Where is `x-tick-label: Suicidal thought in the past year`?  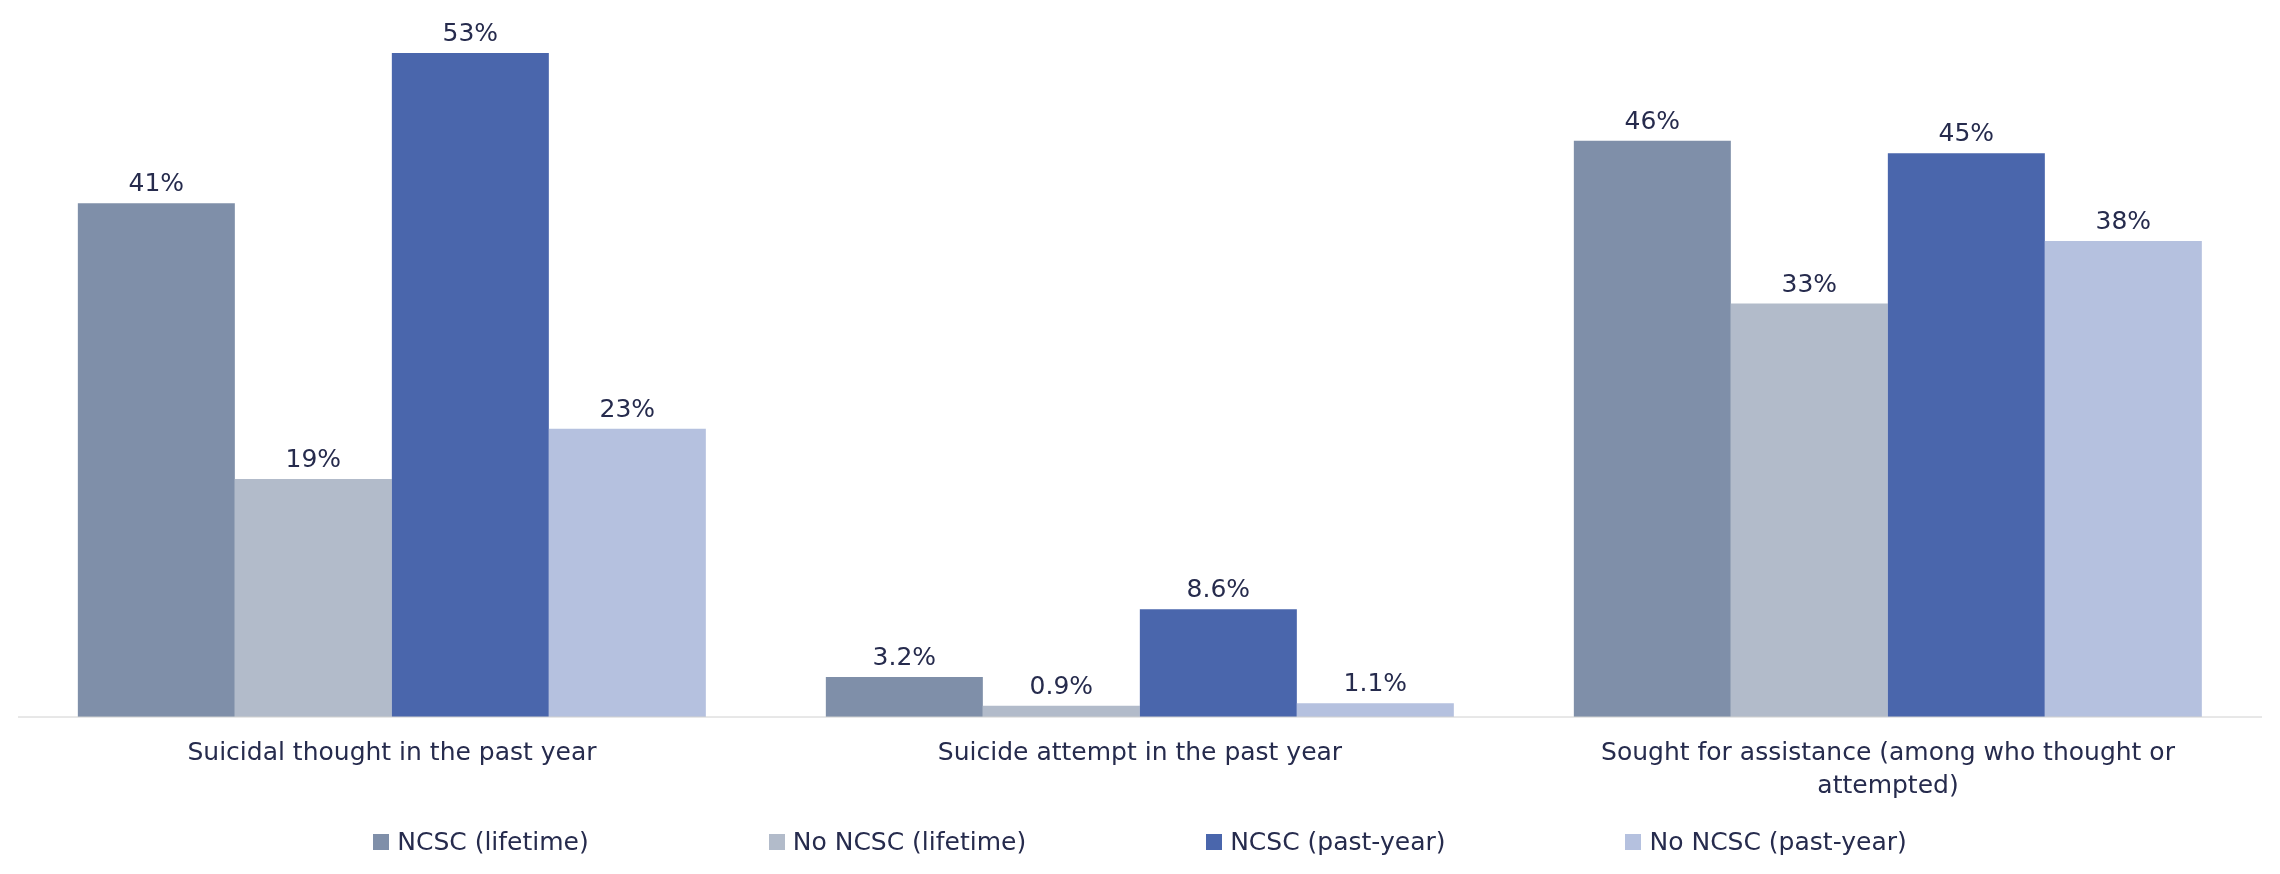 x-tick-label: Suicidal thought in the past year is located at coordinates (392, 751).